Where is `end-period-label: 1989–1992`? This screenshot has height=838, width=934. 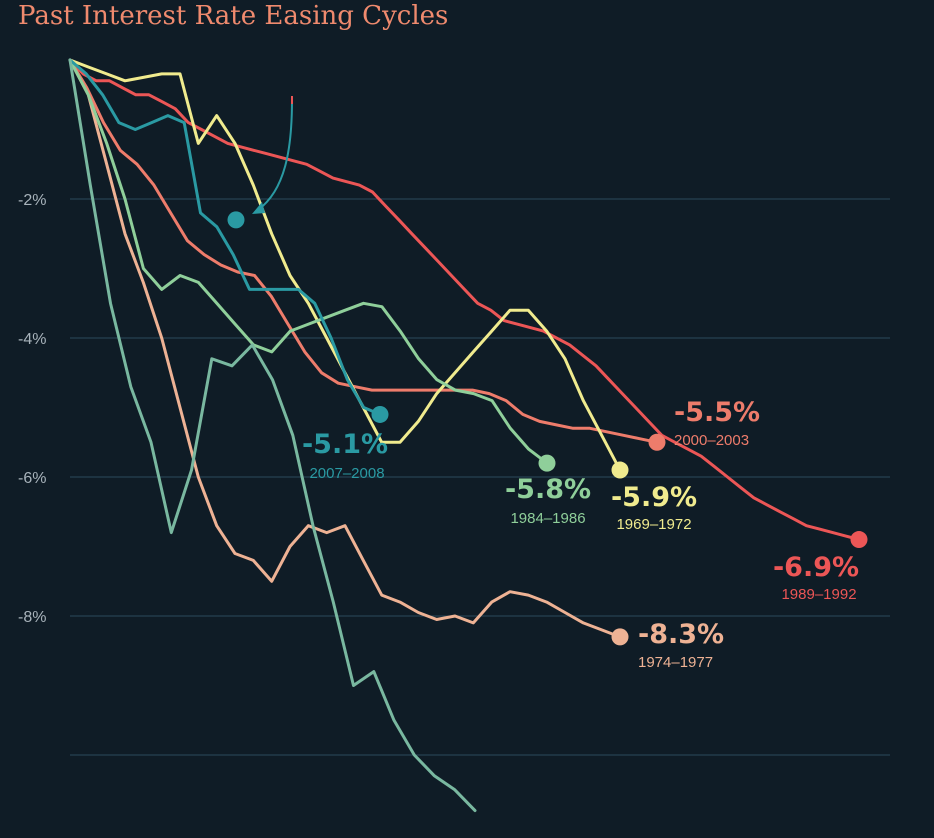
end-period-label: 1989–1992 is located at coordinates (818, 594).